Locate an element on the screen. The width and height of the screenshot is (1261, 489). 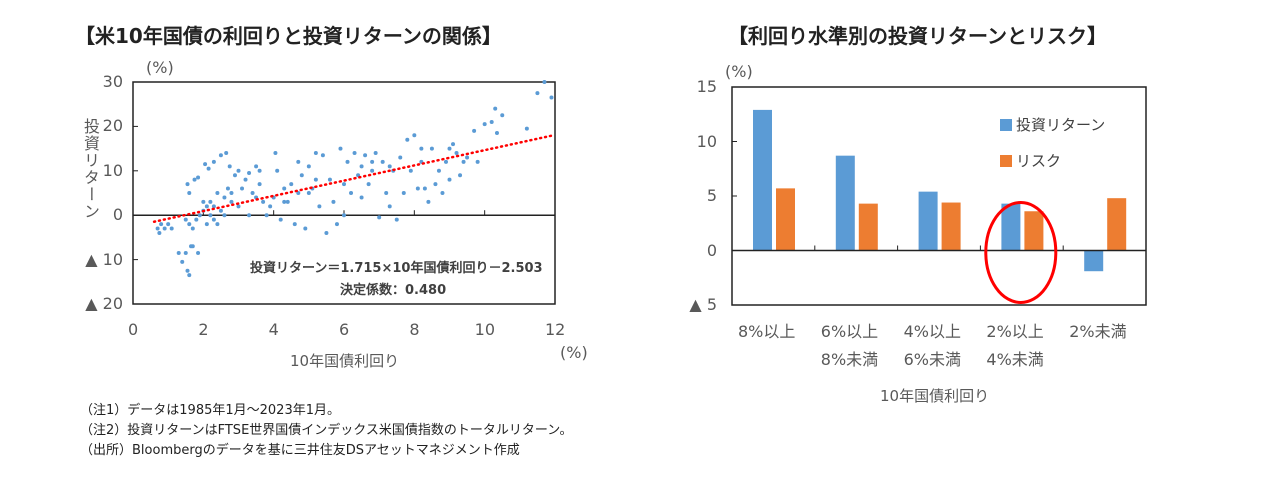
bar-title: 【利回り水準別の投資リターンとリスク】 is located at coordinates (917, 36).